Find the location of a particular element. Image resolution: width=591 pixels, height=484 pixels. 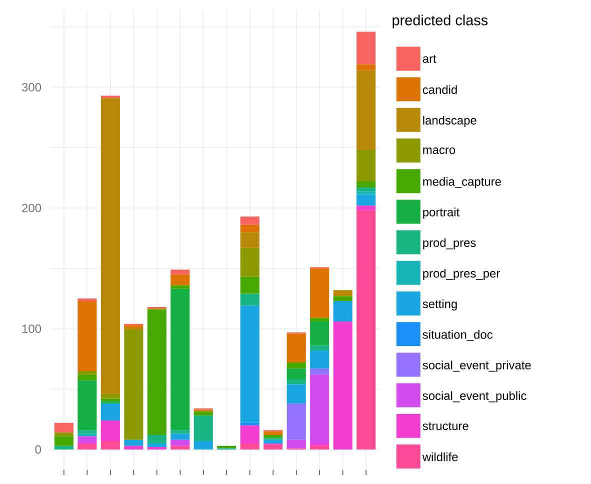

legend-label: landscape is located at coordinates (449, 121).